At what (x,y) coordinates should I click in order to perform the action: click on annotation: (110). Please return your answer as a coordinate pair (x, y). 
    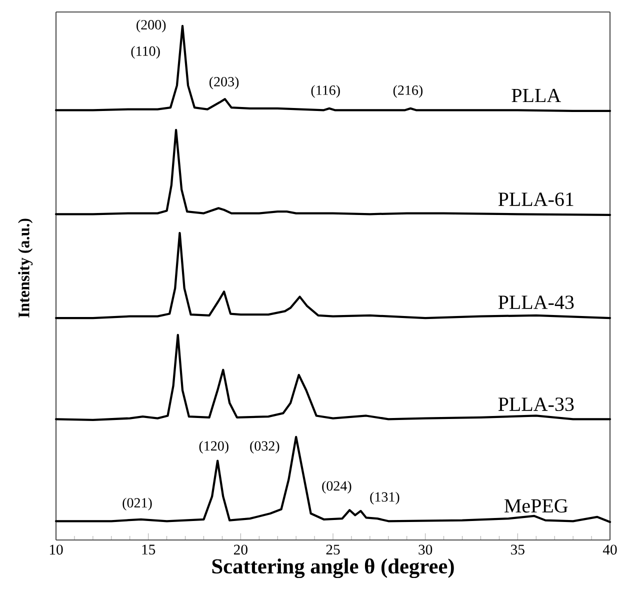
    Looking at the image, I should click on (145, 52).